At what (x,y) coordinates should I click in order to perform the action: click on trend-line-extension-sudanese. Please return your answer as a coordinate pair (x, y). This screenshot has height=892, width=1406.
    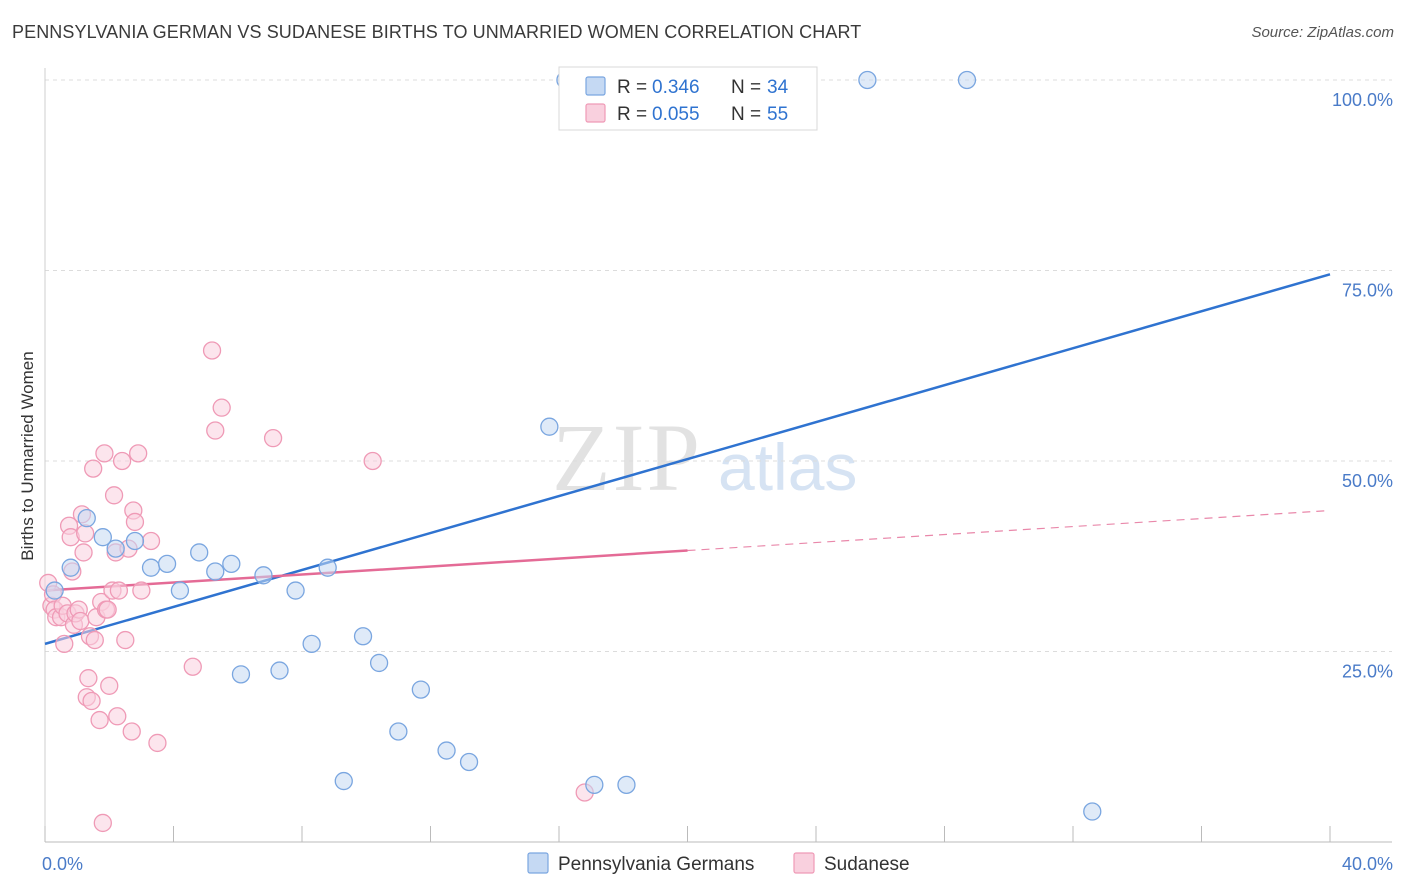
    Looking at the image, I should click on (1009, 530).